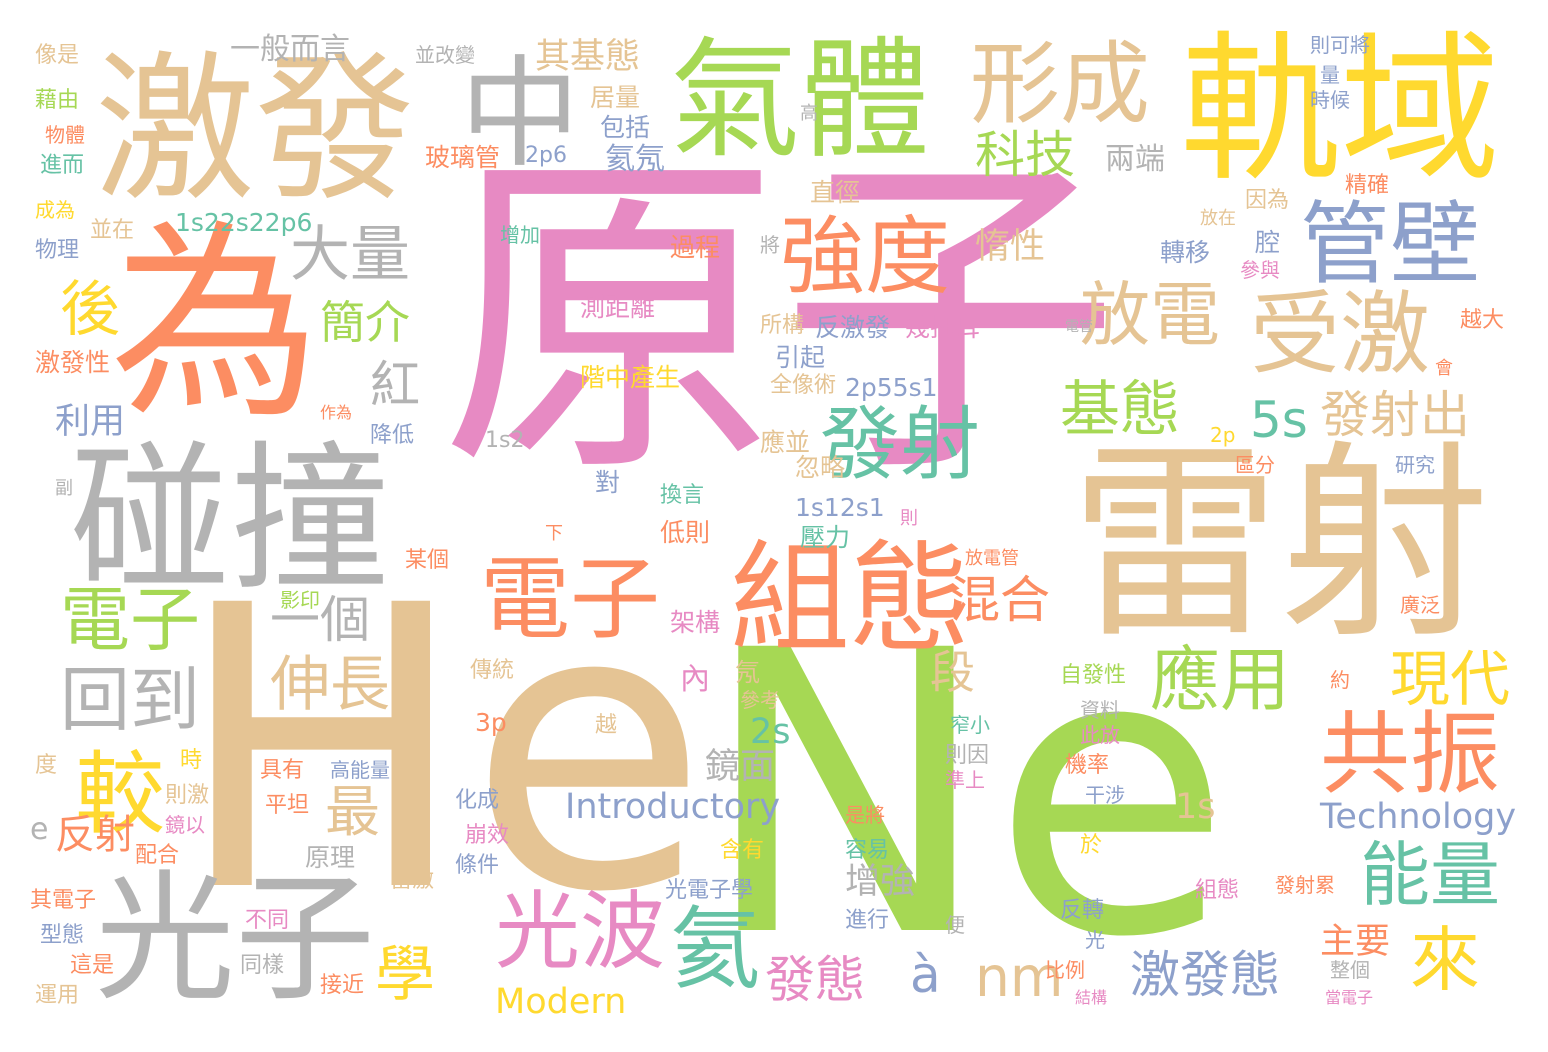 The image size is (1548, 1052). What do you see at coordinates (1418, 817) in the screenshot?
I see `word: Technology` at bounding box center [1418, 817].